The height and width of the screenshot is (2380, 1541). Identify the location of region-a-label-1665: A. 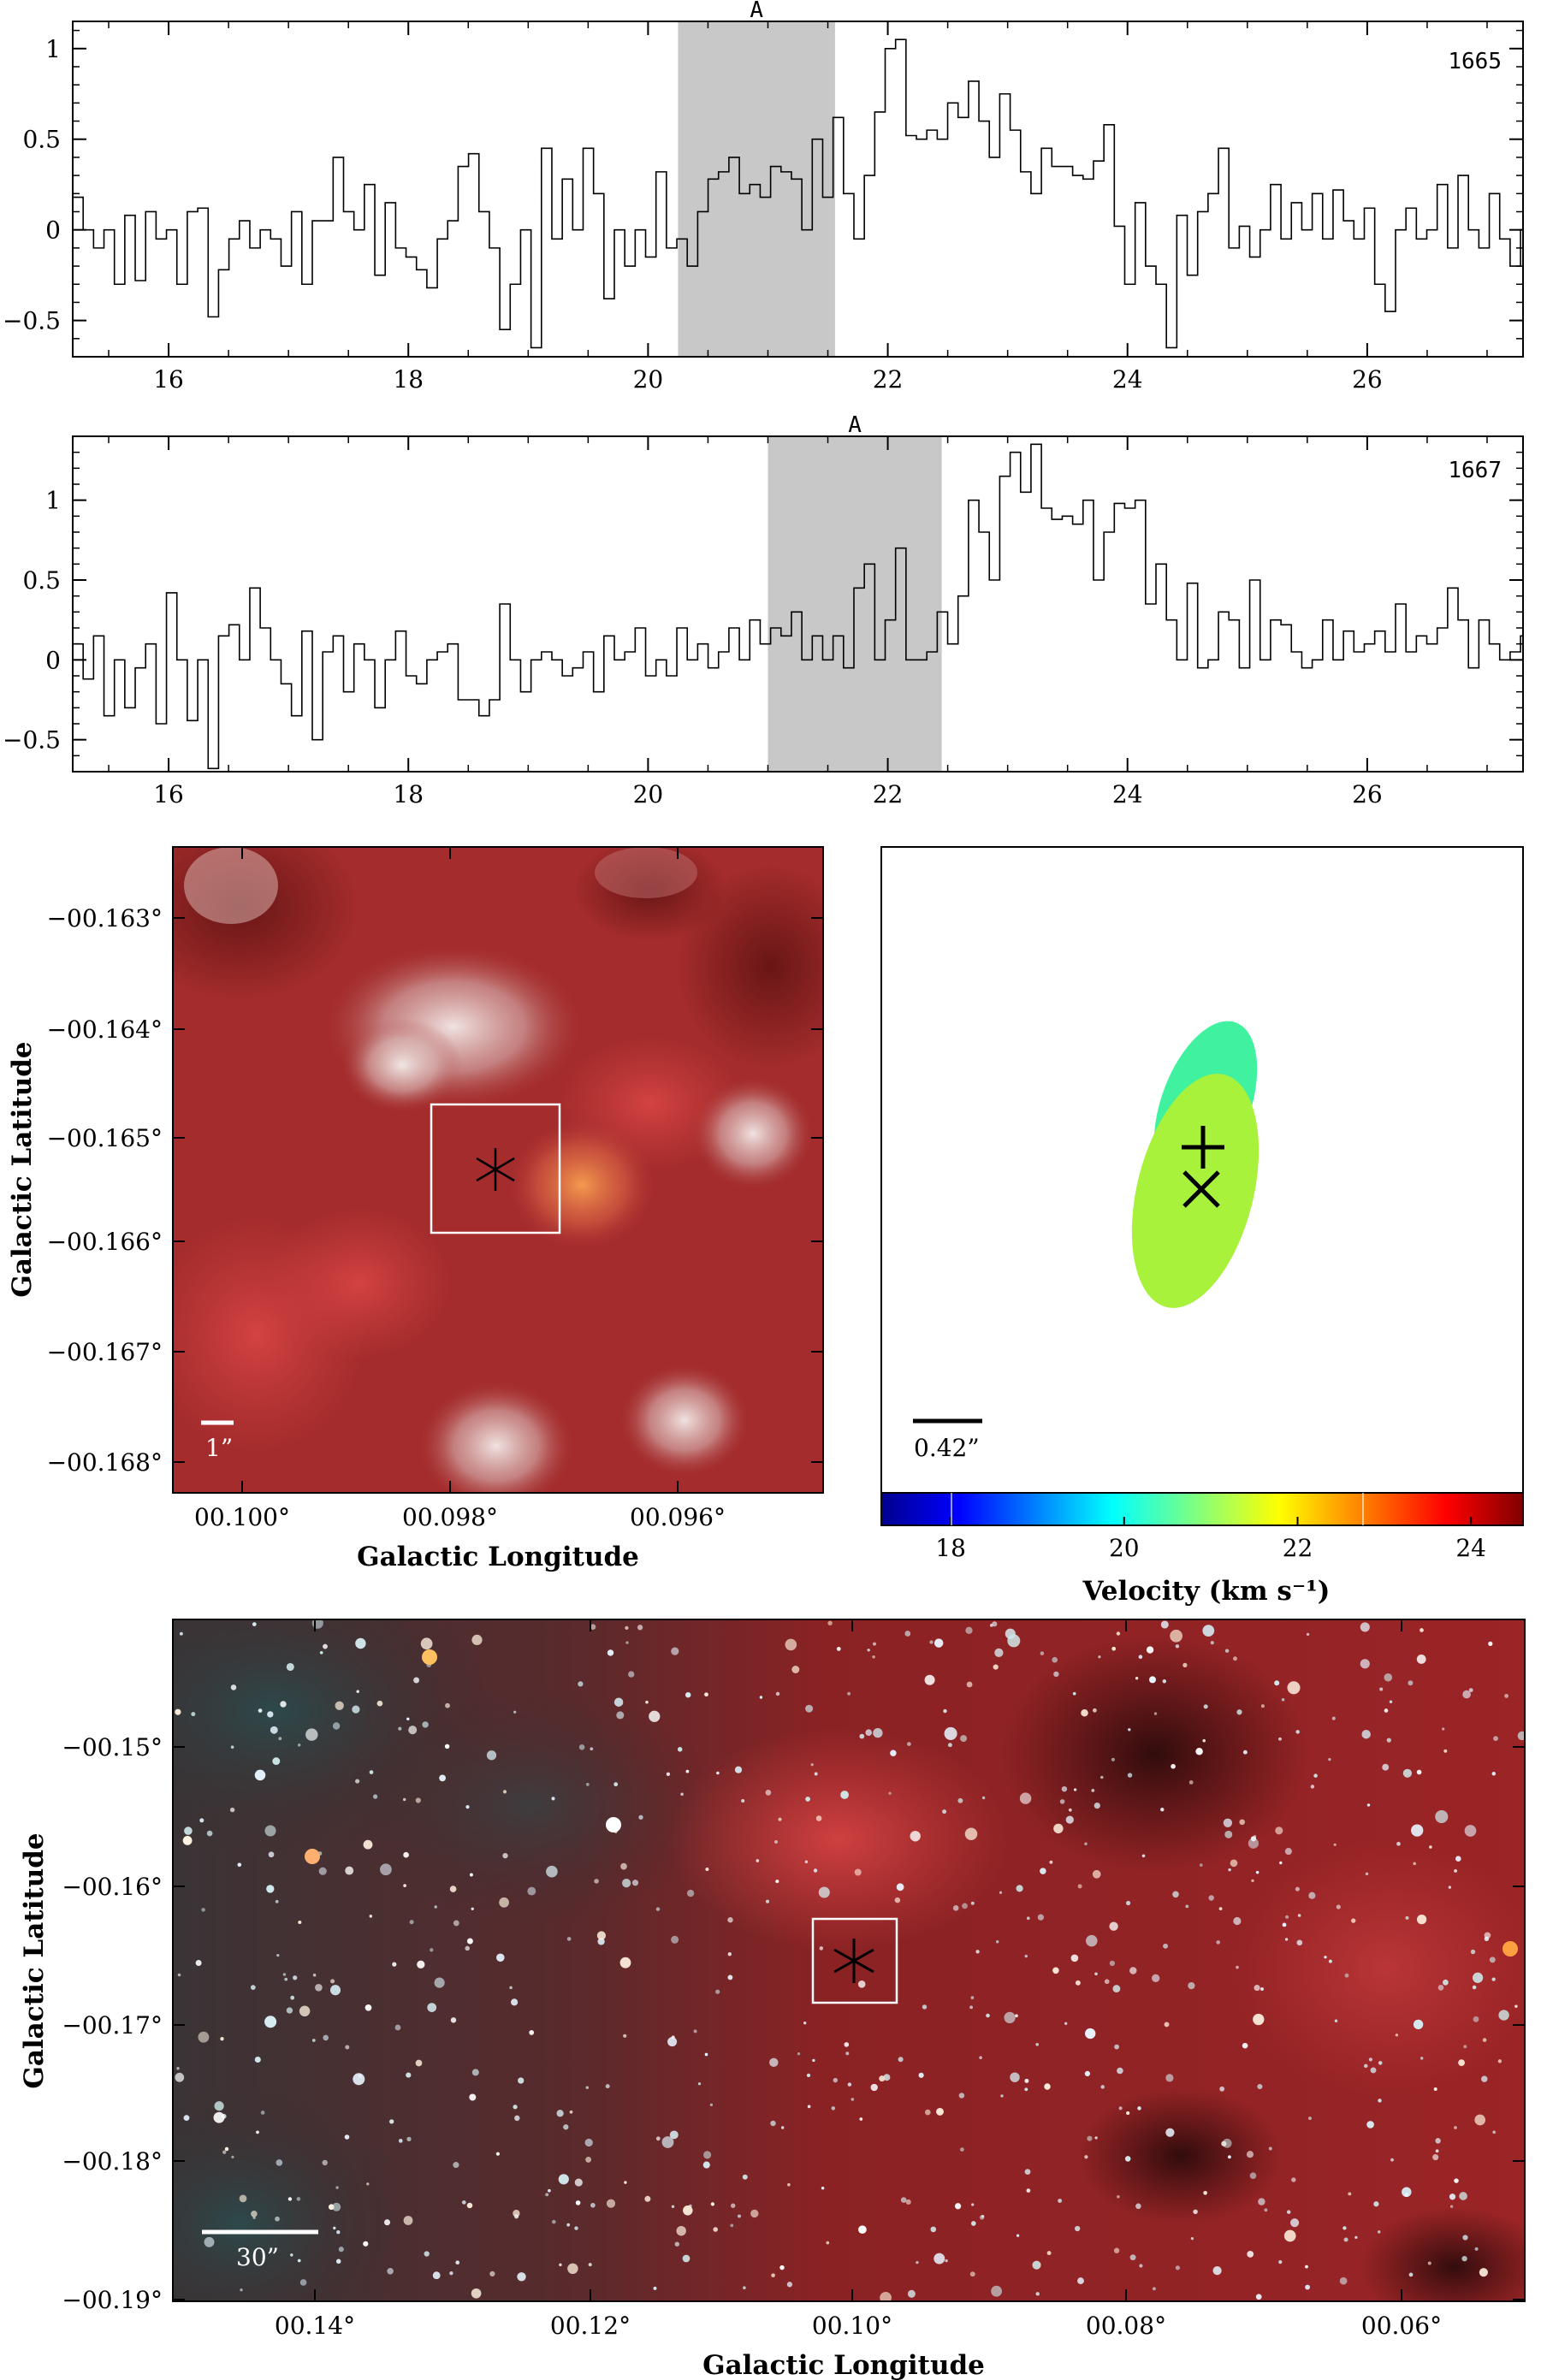
(756, 11).